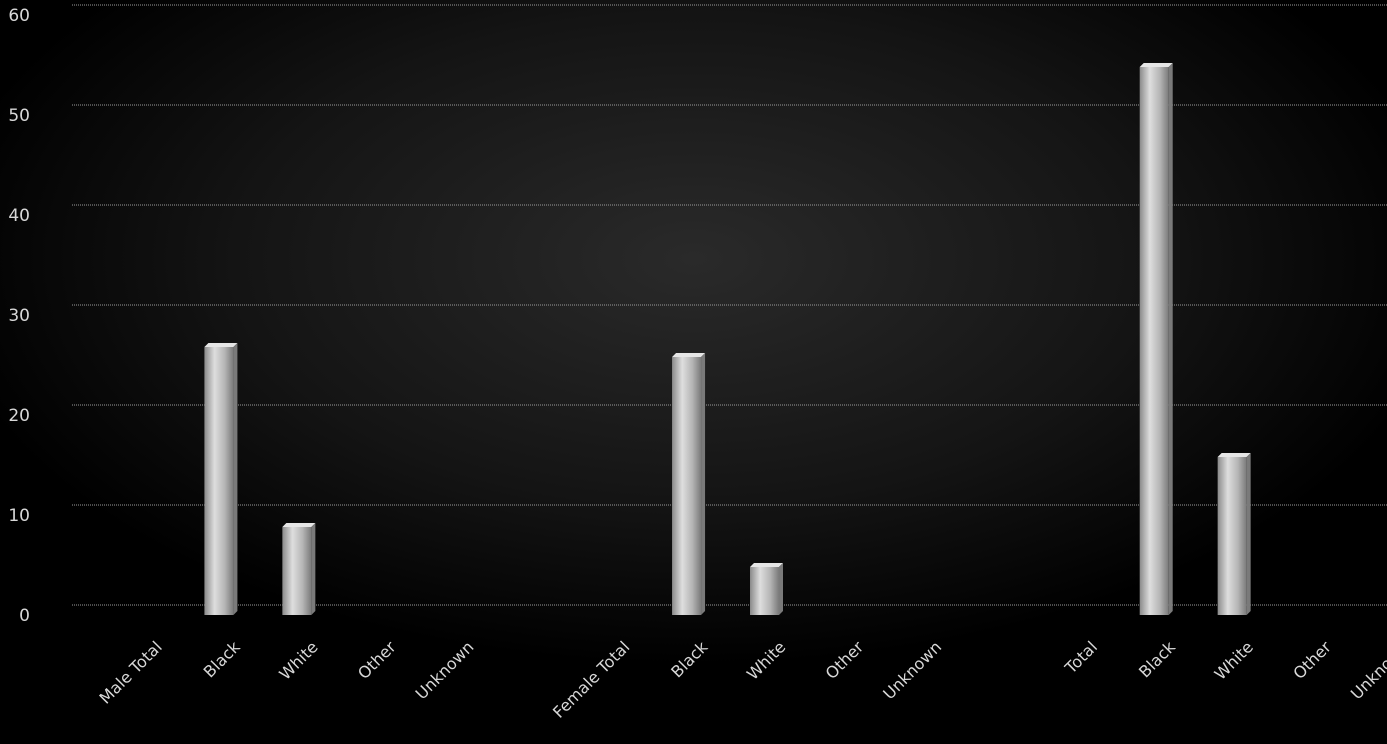 The height and width of the screenshot is (744, 1387). Describe the element at coordinates (19, 316) in the screenshot. I see `y-tick-label: 30` at that location.